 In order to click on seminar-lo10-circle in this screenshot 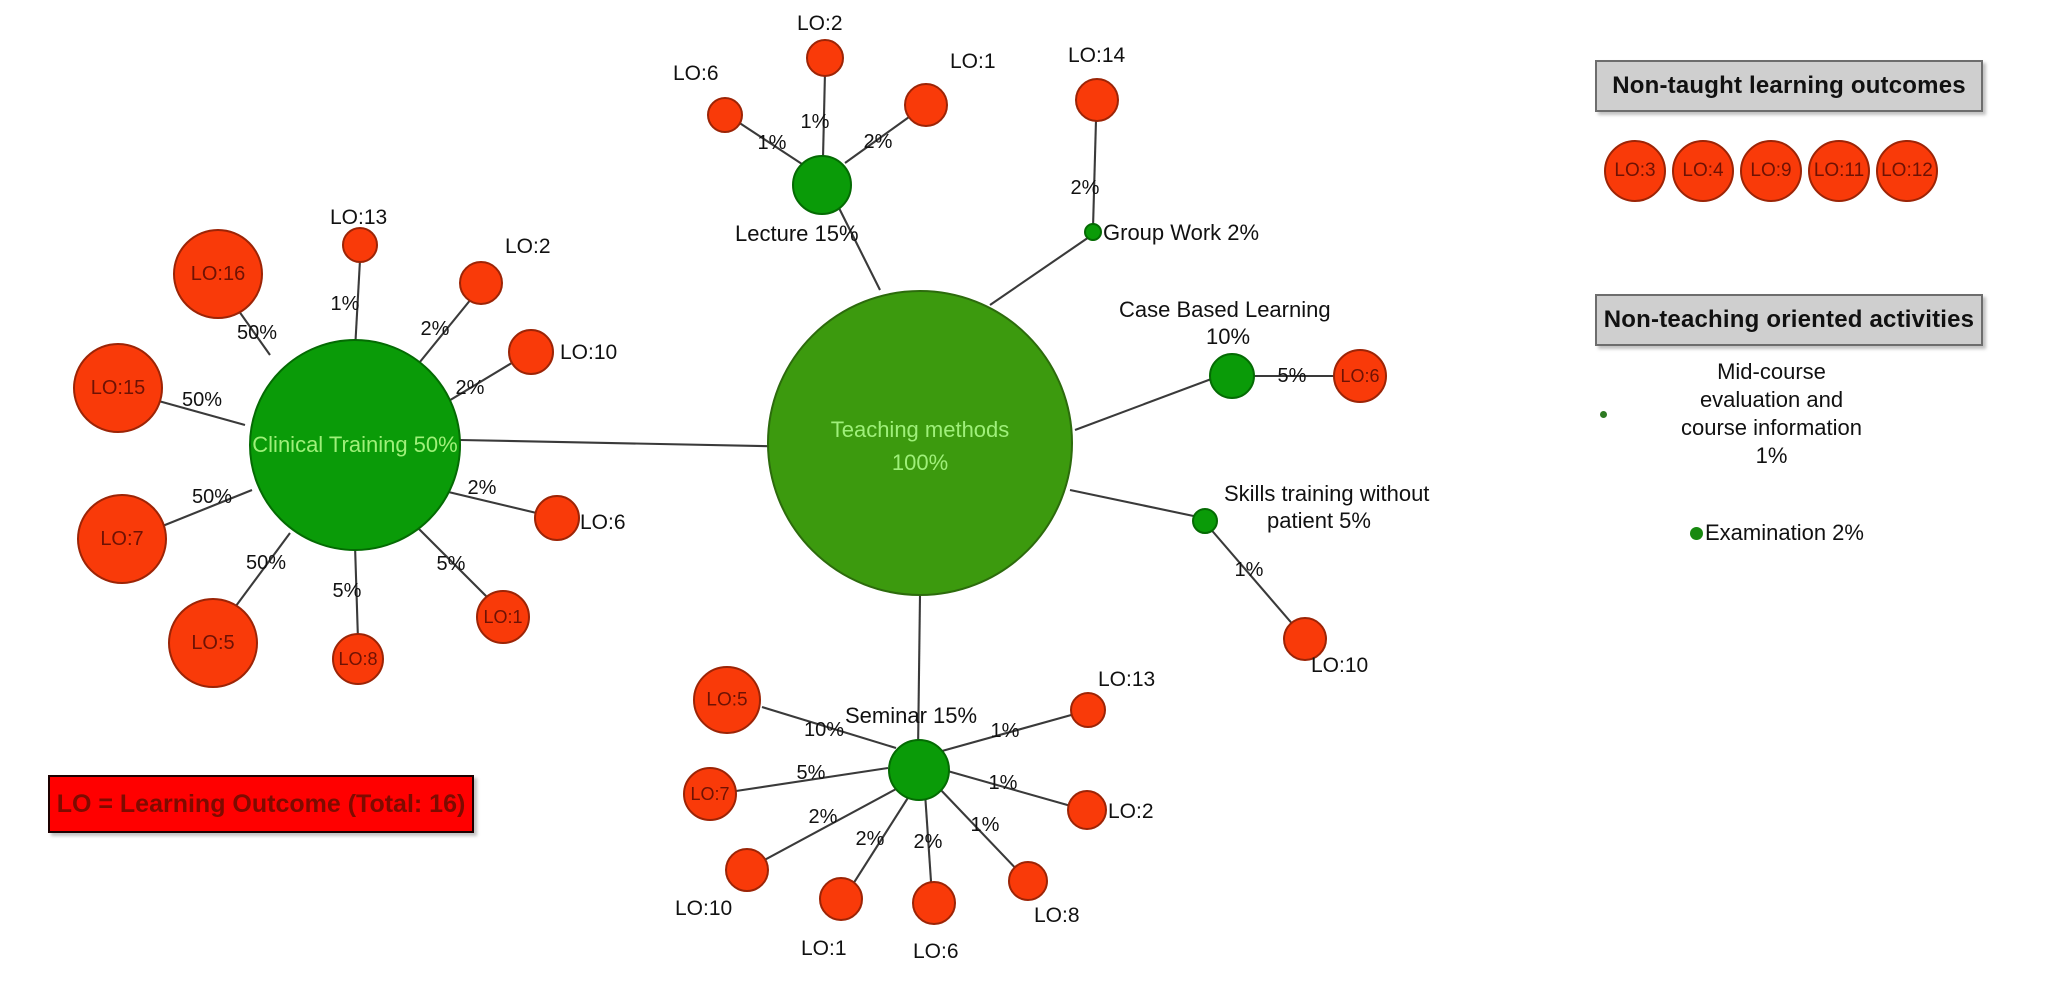, I will do `click(747, 870)`.